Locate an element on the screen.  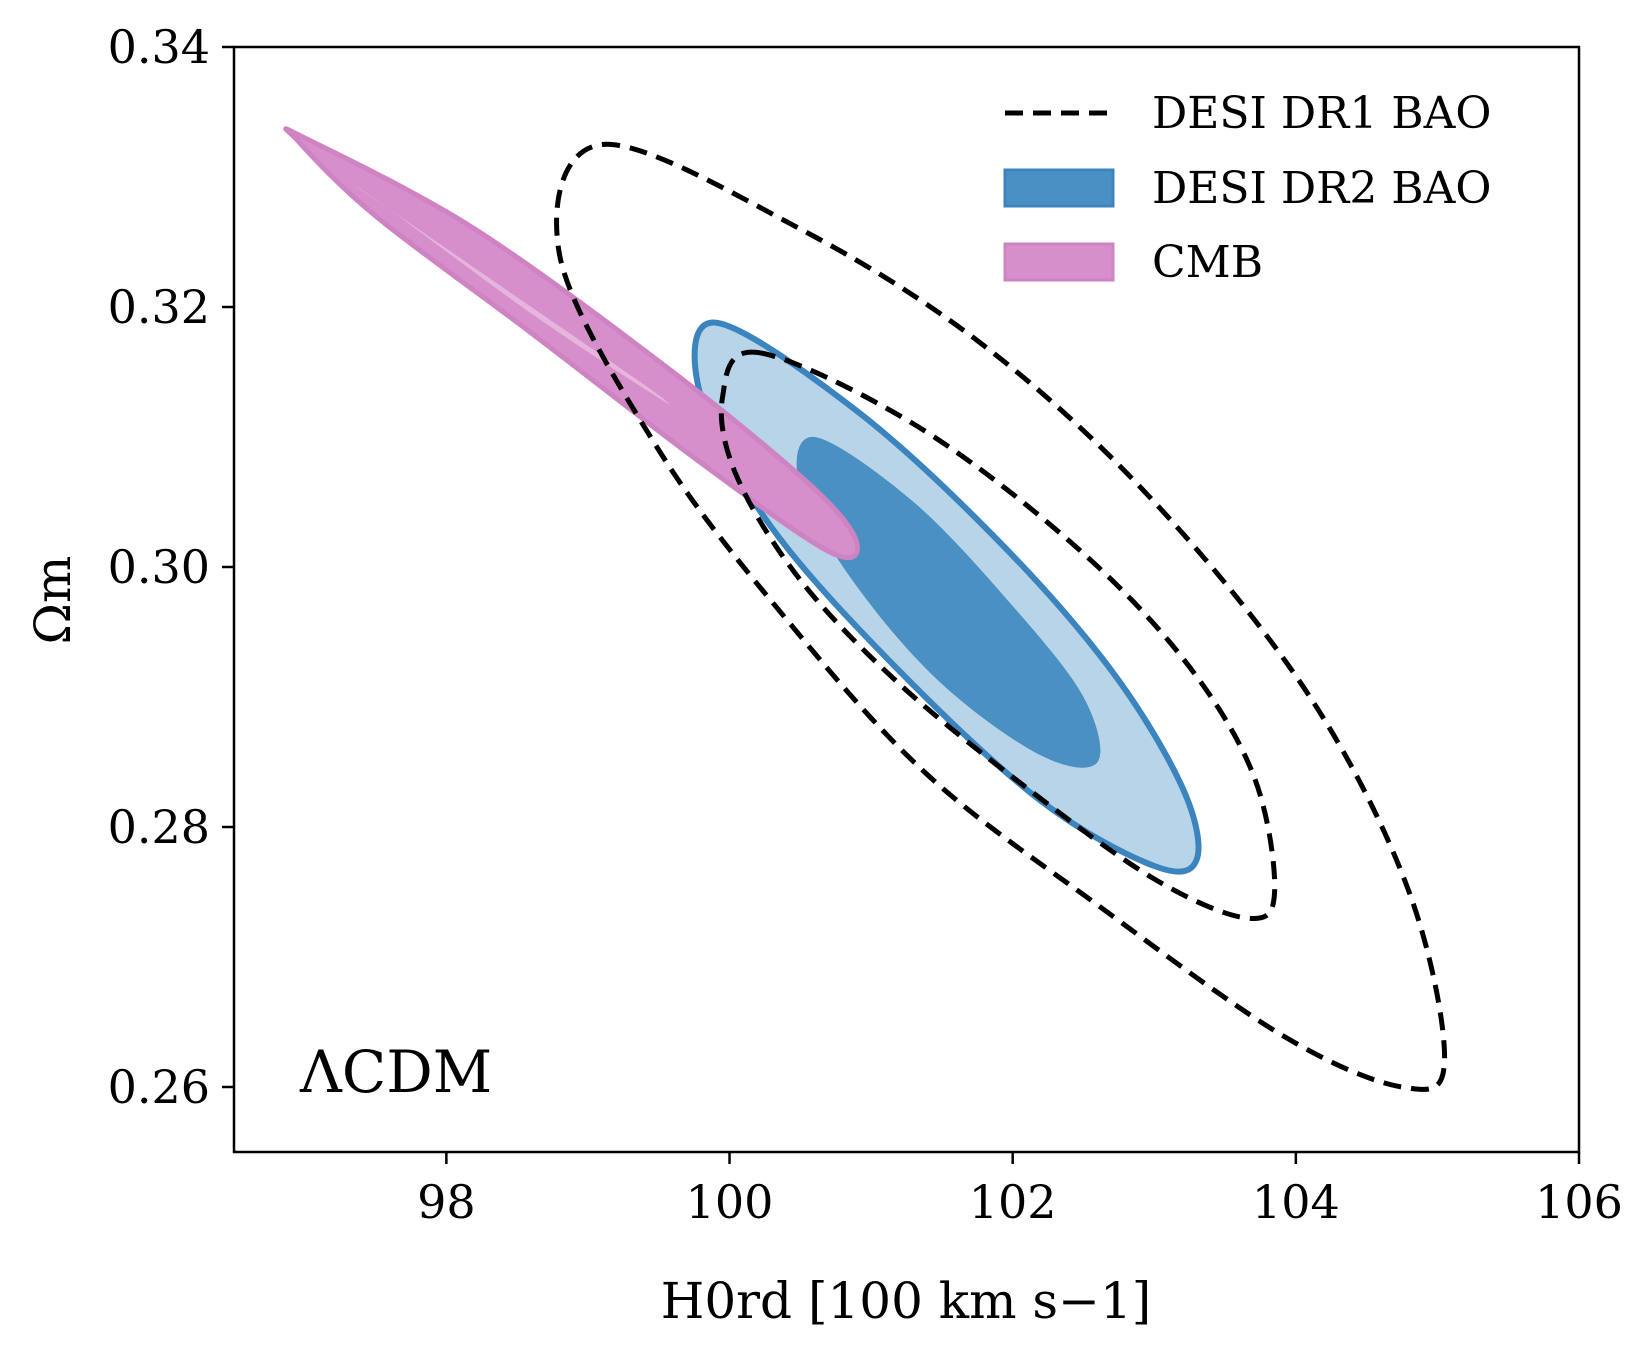
x-axis-label-text: H0rd [100 km s−1] is located at coordinates (906, 1301).